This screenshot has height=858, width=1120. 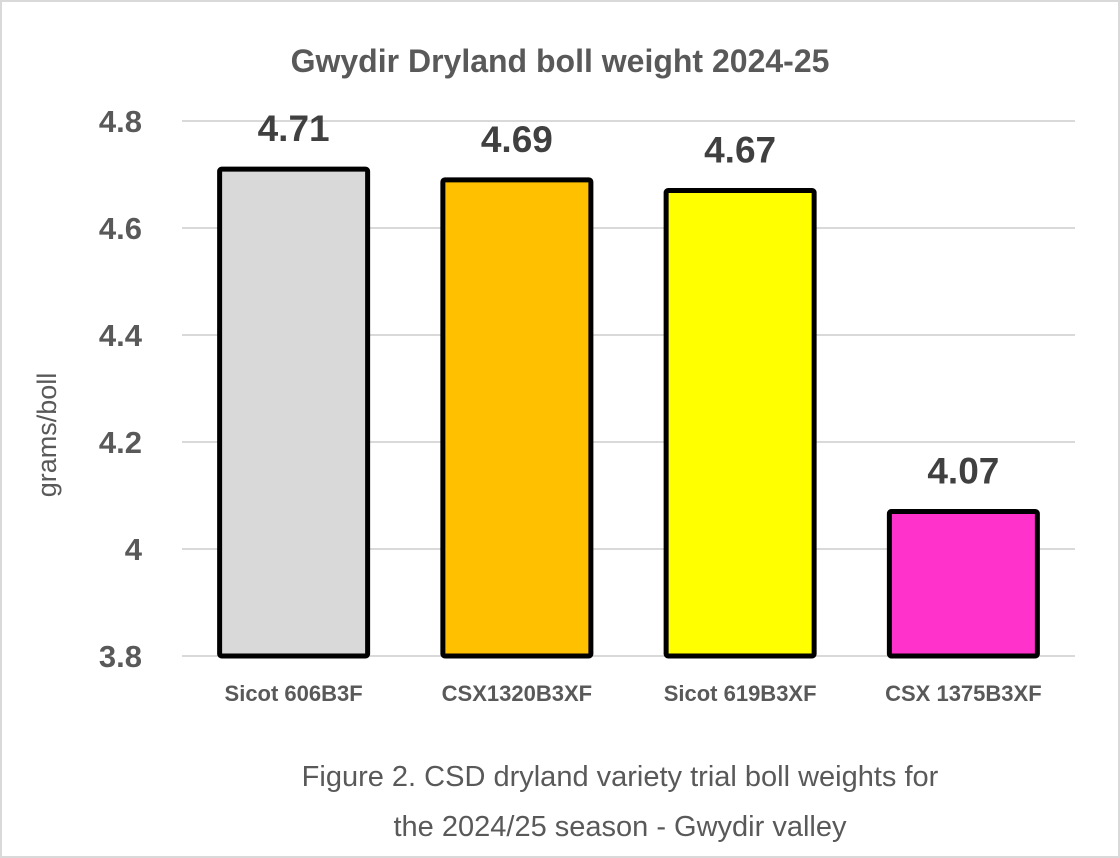 What do you see at coordinates (120, 442) in the screenshot?
I see `y-tick-label: 4.2` at bounding box center [120, 442].